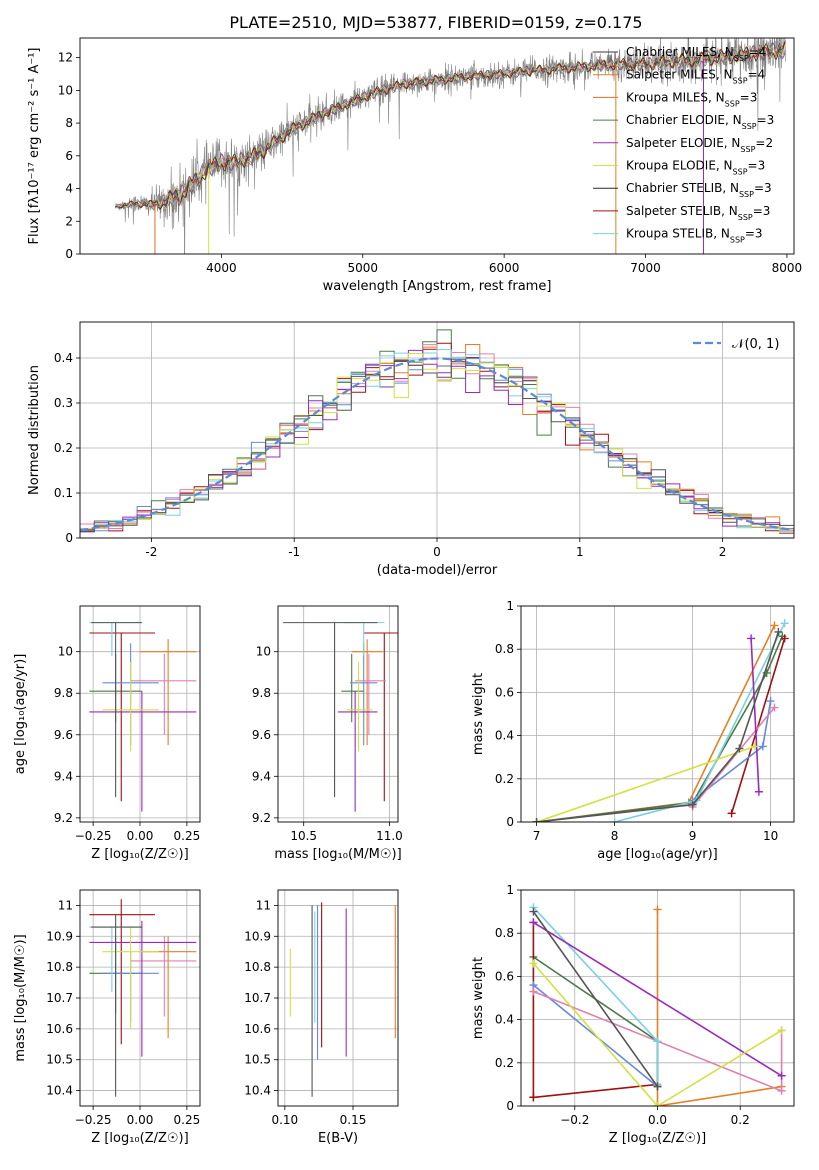 The height and width of the screenshot is (1170, 819). What do you see at coordinates (353, 1120) in the screenshot?
I see `x-tick-label: 0.15` at bounding box center [353, 1120].